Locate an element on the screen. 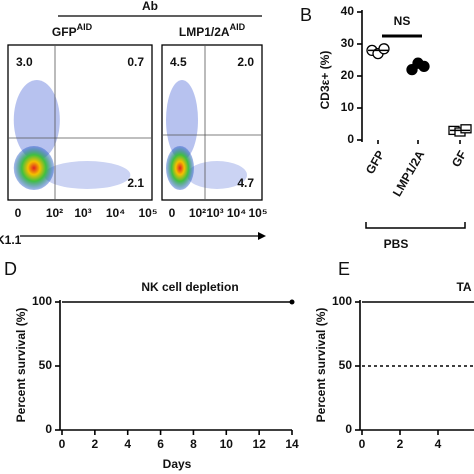 This screenshot has width=474, height=474. chart-title: TA is located at coordinates (463, 287).